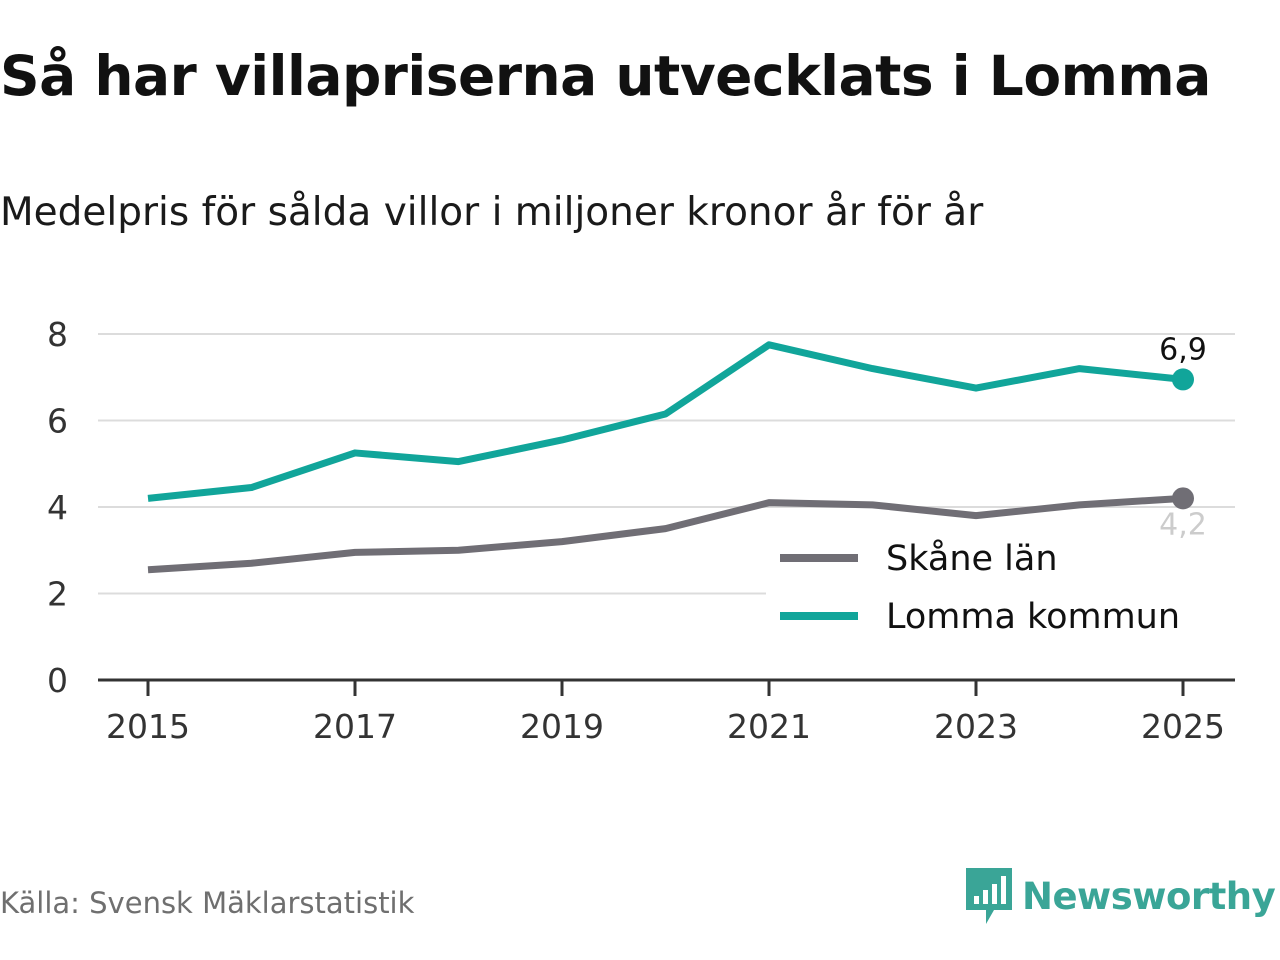 The width and height of the screenshot is (1280, 960). I want to click on brand-logo: Newsworthy, so click(1120, 896).